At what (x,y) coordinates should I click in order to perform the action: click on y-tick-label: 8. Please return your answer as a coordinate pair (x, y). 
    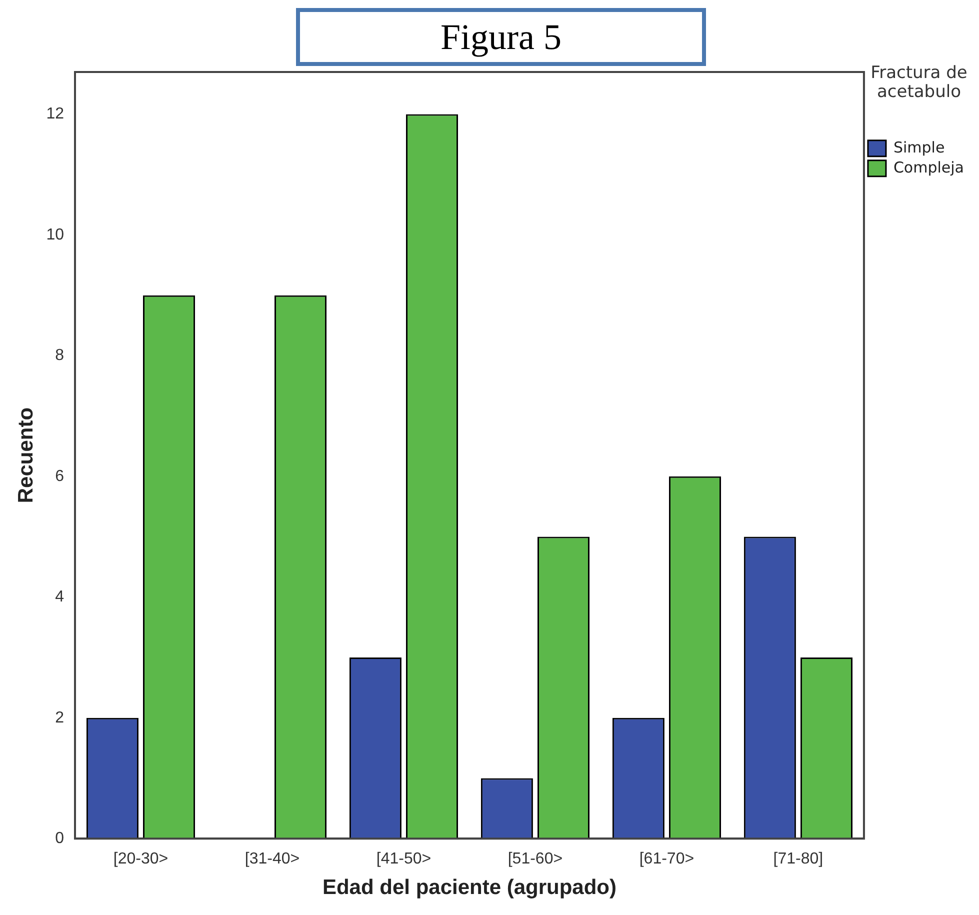
    Looking at the image, I should click on (59, 355).